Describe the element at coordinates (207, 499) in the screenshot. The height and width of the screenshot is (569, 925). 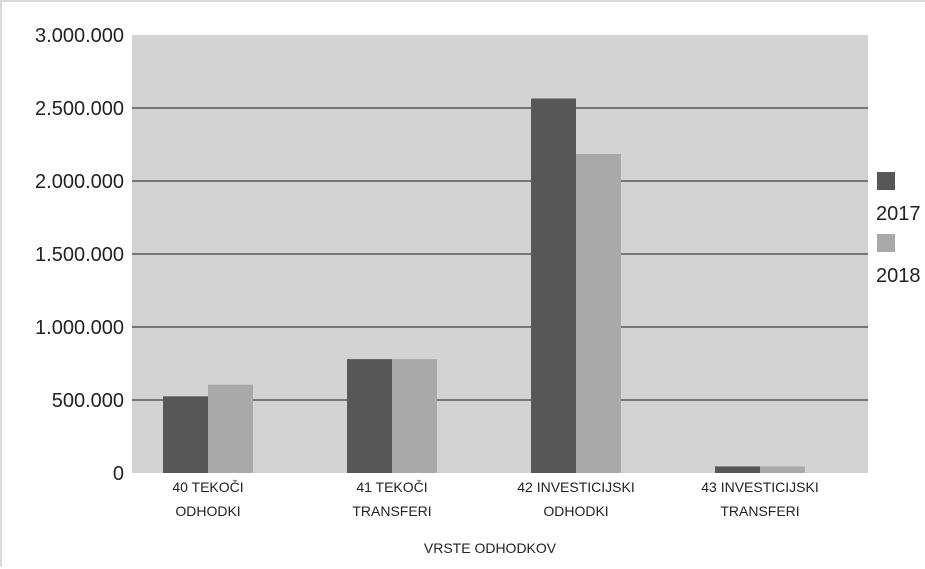
I see `x-category-label: 40 TEKOČI ODHODKI` at that location.